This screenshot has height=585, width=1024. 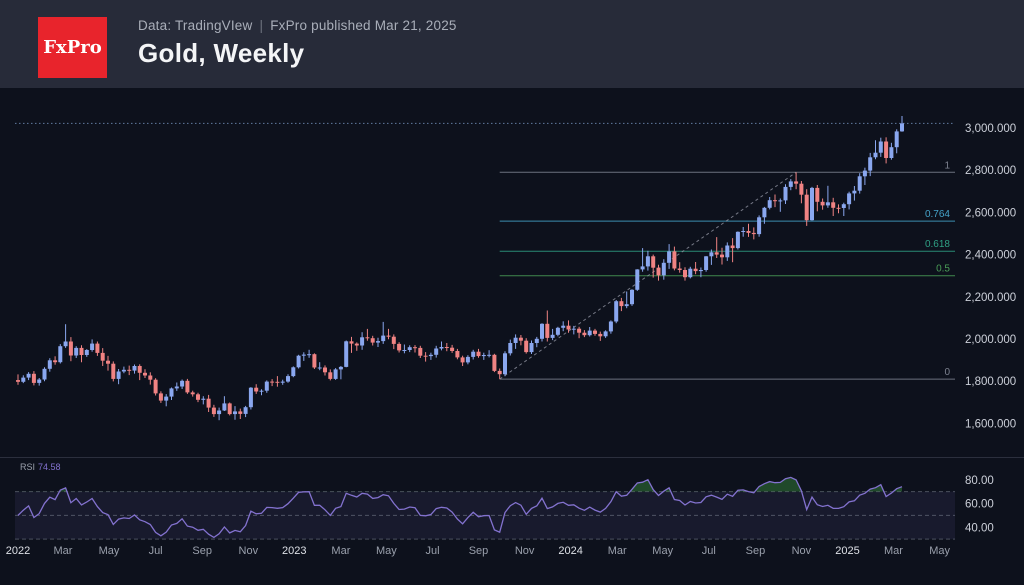 I want to click on rsi-pane: 80.00 60.00 40.00 RSI 74.58, so click(x=504, y=501).